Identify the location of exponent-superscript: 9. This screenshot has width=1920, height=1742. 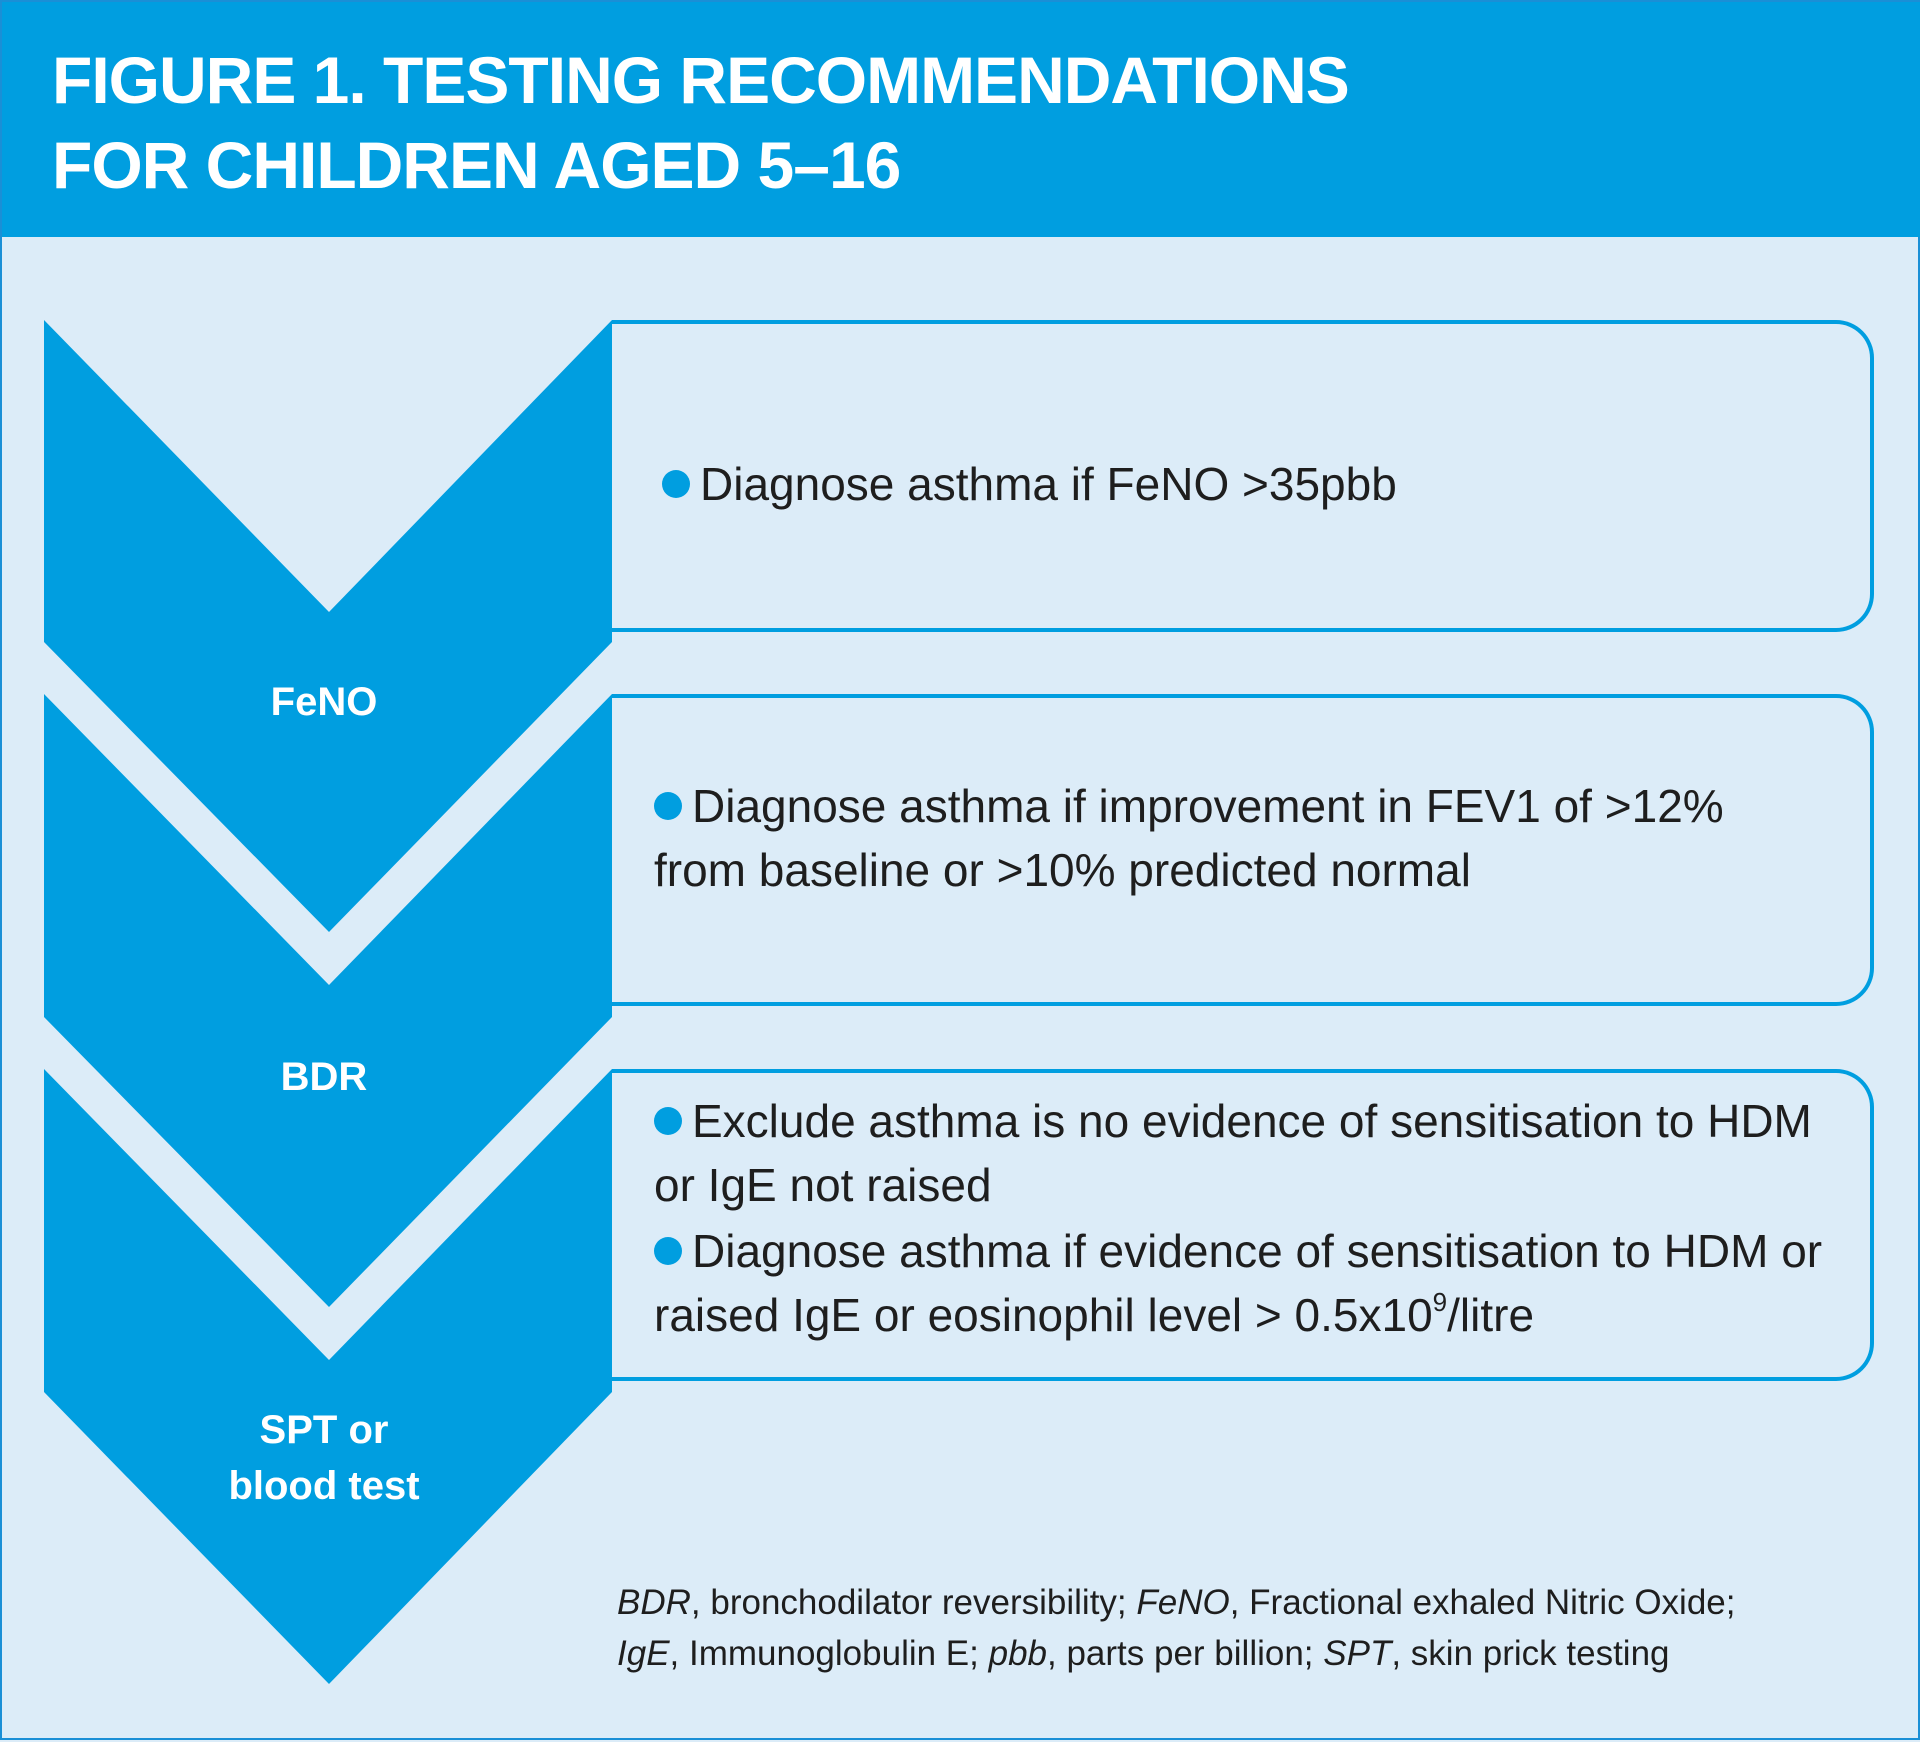
(1440, 1302).